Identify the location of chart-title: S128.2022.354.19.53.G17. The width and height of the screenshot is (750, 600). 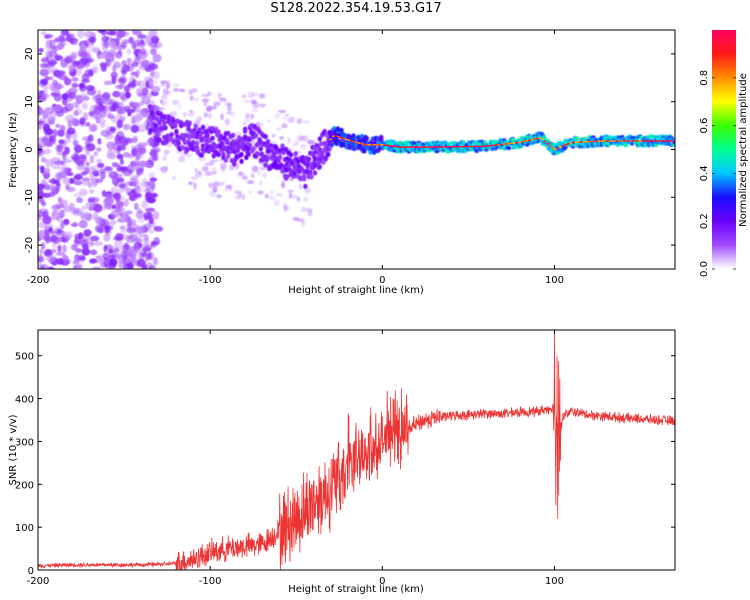
(356, 8).